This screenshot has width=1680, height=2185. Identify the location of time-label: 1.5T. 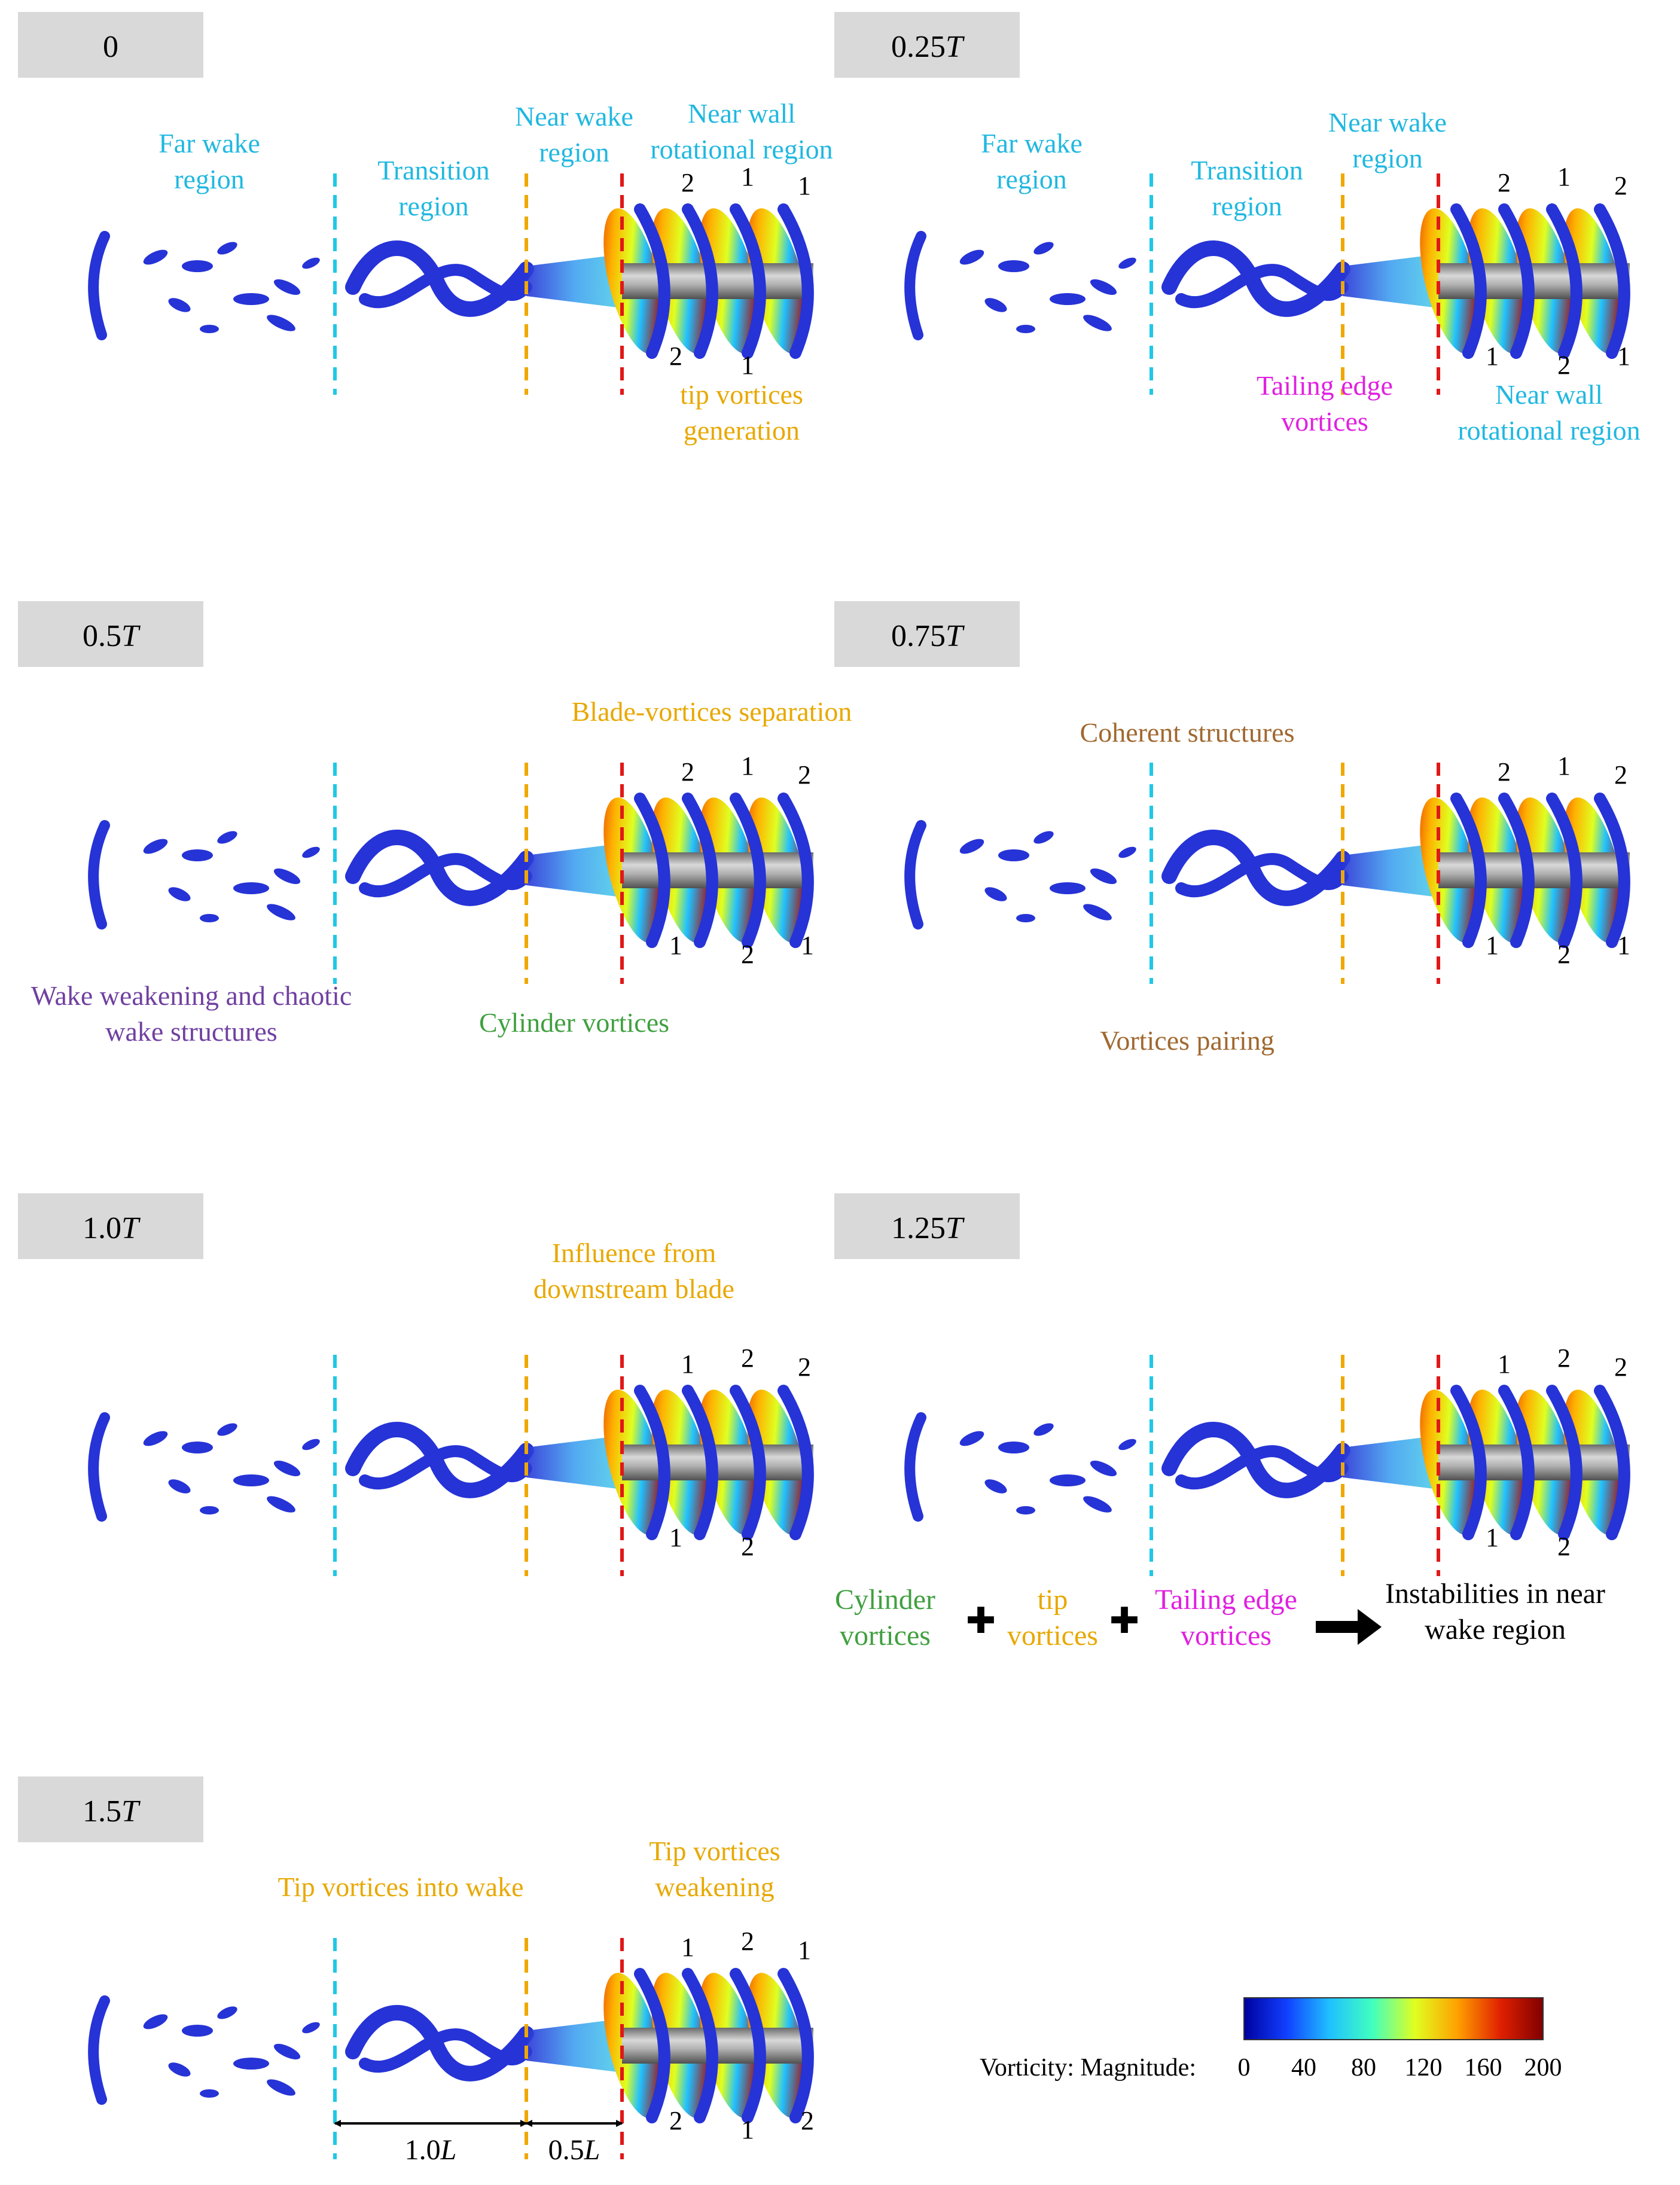
(112, 1811).